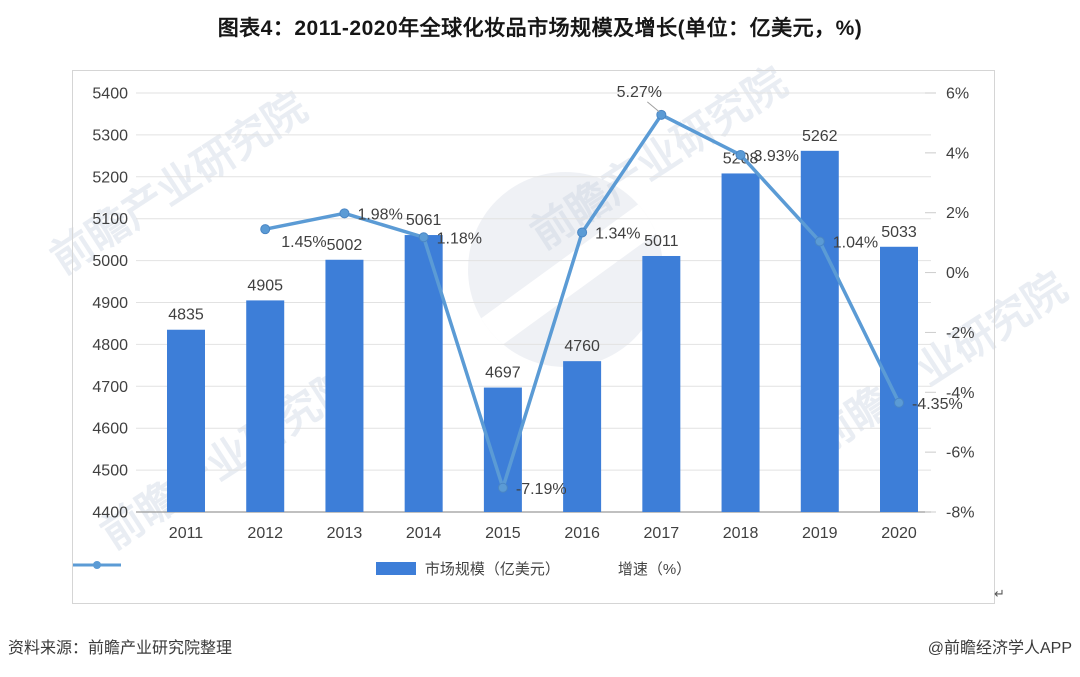 The width and height of the screenshot is (1080, 677). What do you see at coordinates (855, 242) in the screenshot?
I see `growth-value-label: 1.04%` at bounding box center [855, 242].